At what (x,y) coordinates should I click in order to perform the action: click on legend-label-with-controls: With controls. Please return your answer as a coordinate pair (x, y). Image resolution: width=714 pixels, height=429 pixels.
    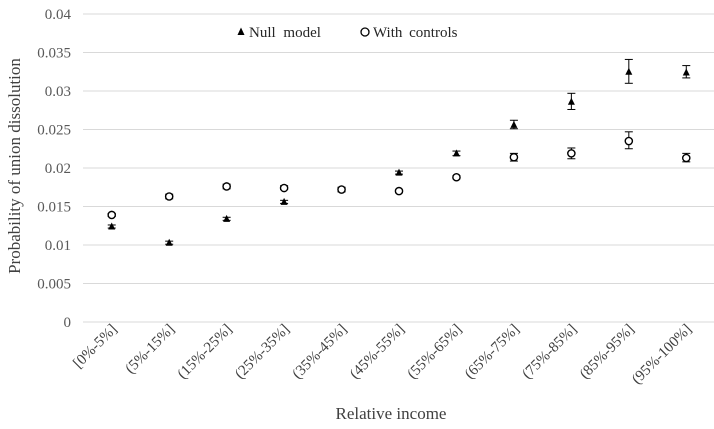
    Looking at the image, I should click on (415, 33).